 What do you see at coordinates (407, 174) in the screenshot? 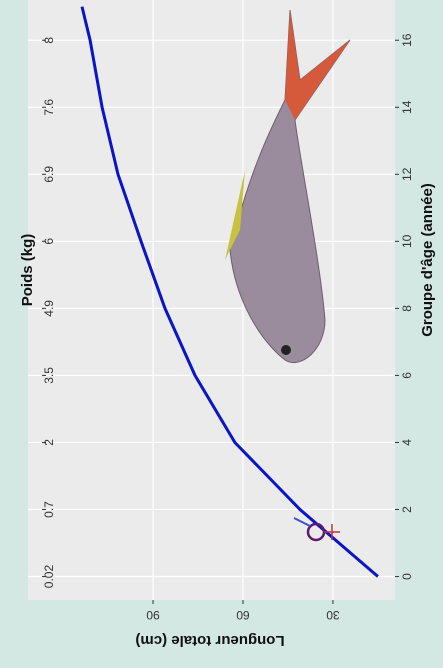
I see `x-tick-label: 12` at bounding box center [407, 174].